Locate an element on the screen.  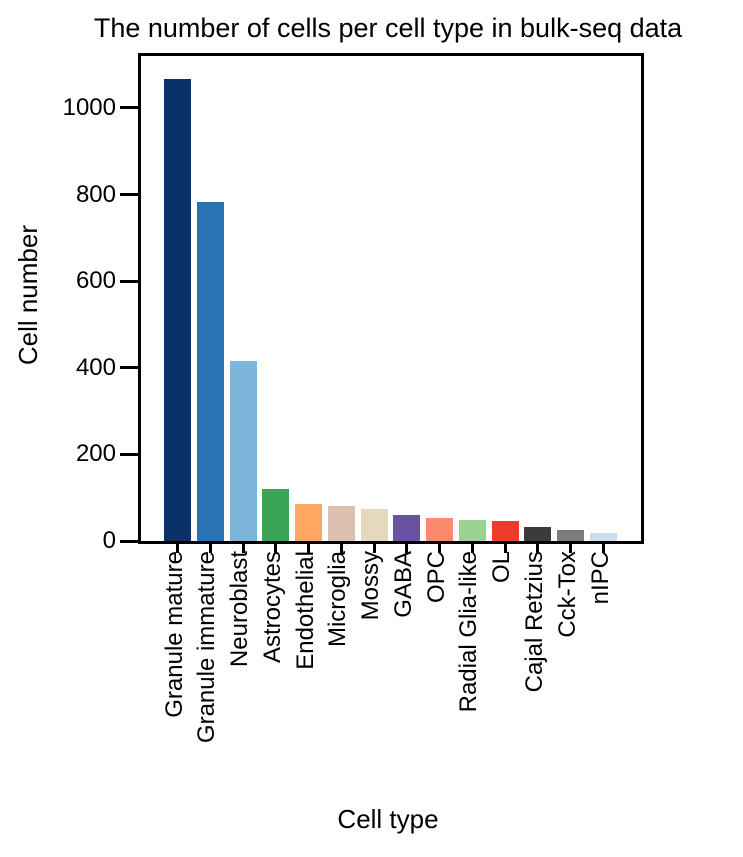
bar-radial-glia-like is located at coordinates (472, 530).